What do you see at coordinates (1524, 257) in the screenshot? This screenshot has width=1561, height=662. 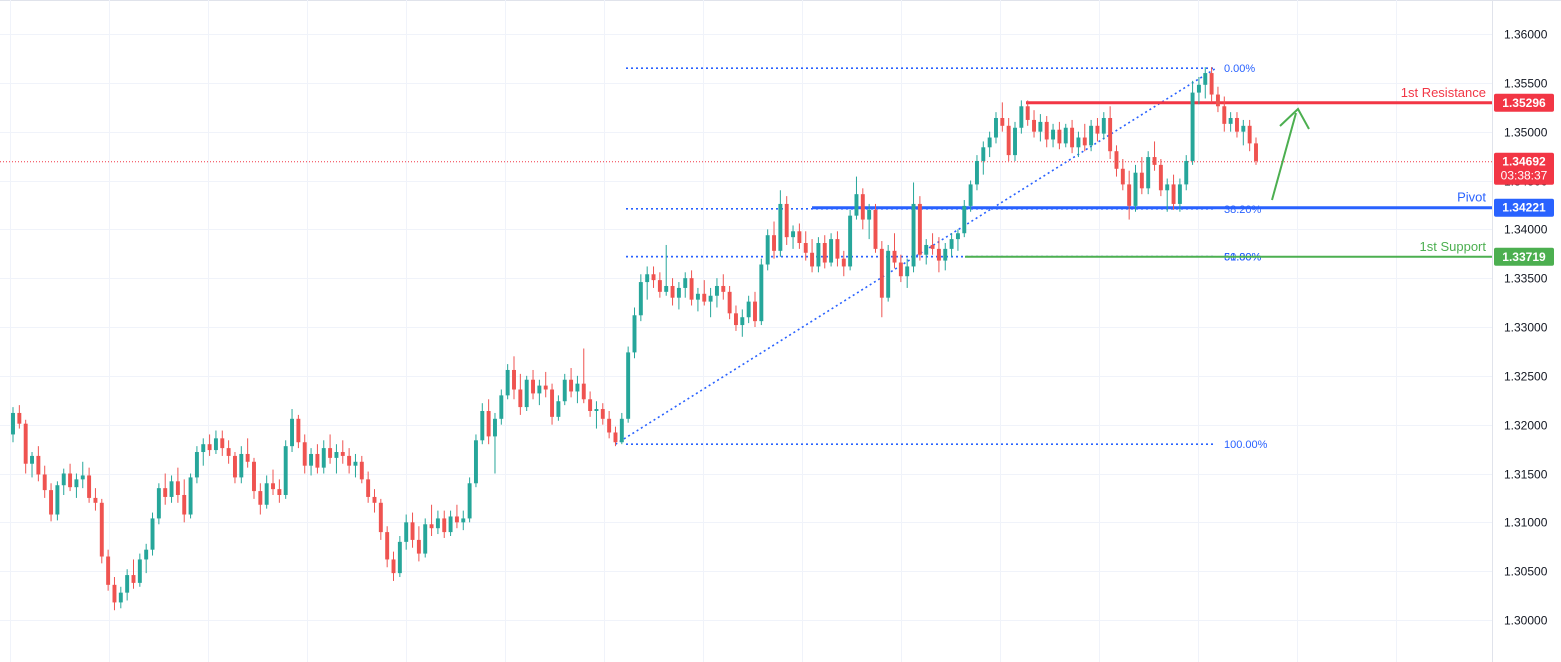 I see `level-price-tag-text: 1.33719` at bounding box center [1524, 257].